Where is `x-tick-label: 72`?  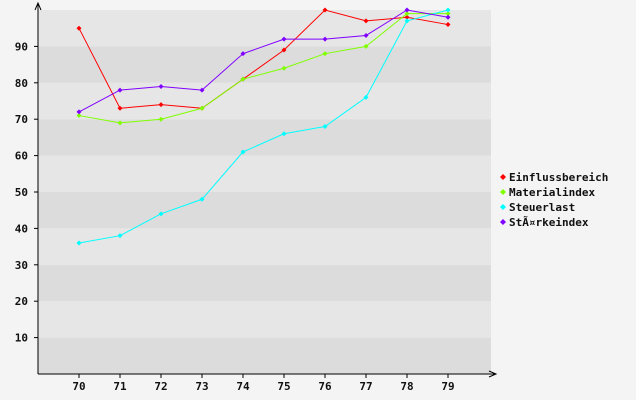 x-tick-label: 72 is located at coordinates (160, 386).